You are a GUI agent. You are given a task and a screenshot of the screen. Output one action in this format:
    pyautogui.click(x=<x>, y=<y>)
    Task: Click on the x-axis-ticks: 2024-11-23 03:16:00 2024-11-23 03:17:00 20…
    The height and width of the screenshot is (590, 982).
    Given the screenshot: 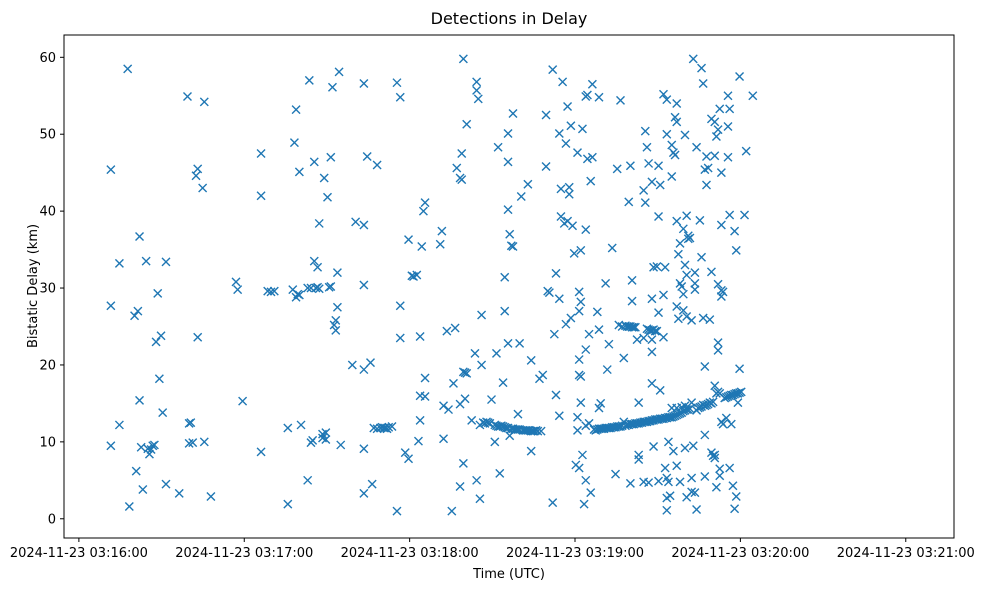 What is the action you would take?
    pyautogui.click(x=492, y=549)
    